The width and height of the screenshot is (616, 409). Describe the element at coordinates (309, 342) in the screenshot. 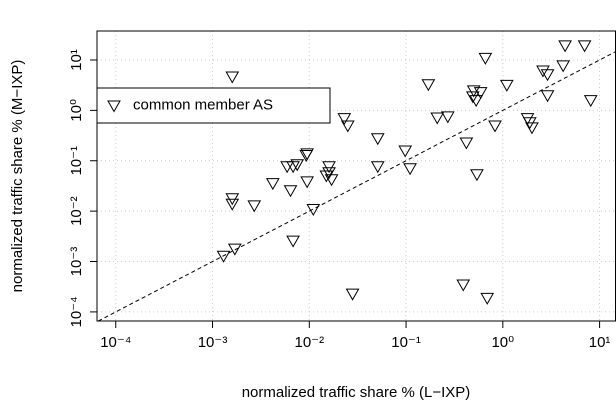

I see `x-tick-label: 10⁻²` at that location.